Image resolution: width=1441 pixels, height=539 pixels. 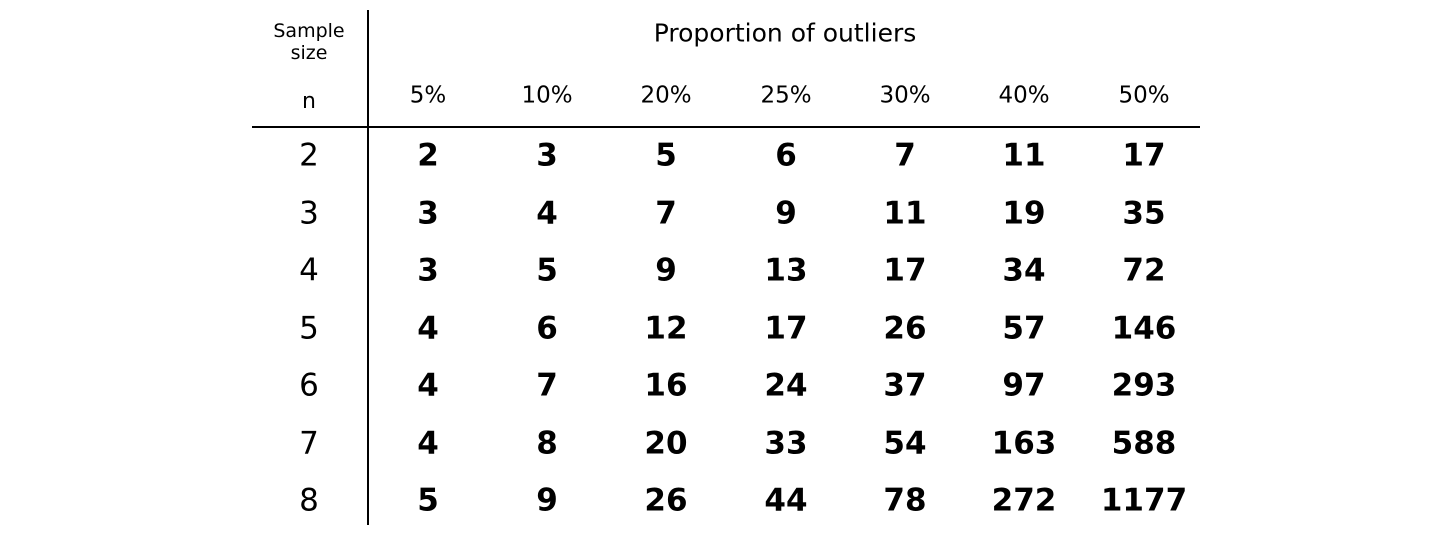 I want to click on table-cell: 37, so click(x=905, y=385).